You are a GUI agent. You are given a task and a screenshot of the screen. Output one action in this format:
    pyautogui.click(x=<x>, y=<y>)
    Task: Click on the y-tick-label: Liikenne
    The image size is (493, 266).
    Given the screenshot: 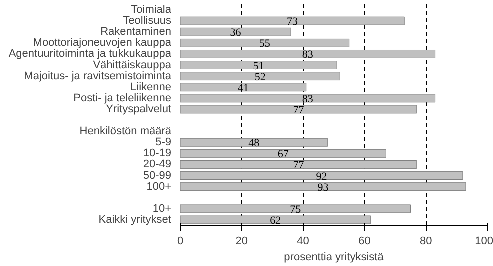 What is the action you would take?
    pyautogui.click(x=151, y=87)
    